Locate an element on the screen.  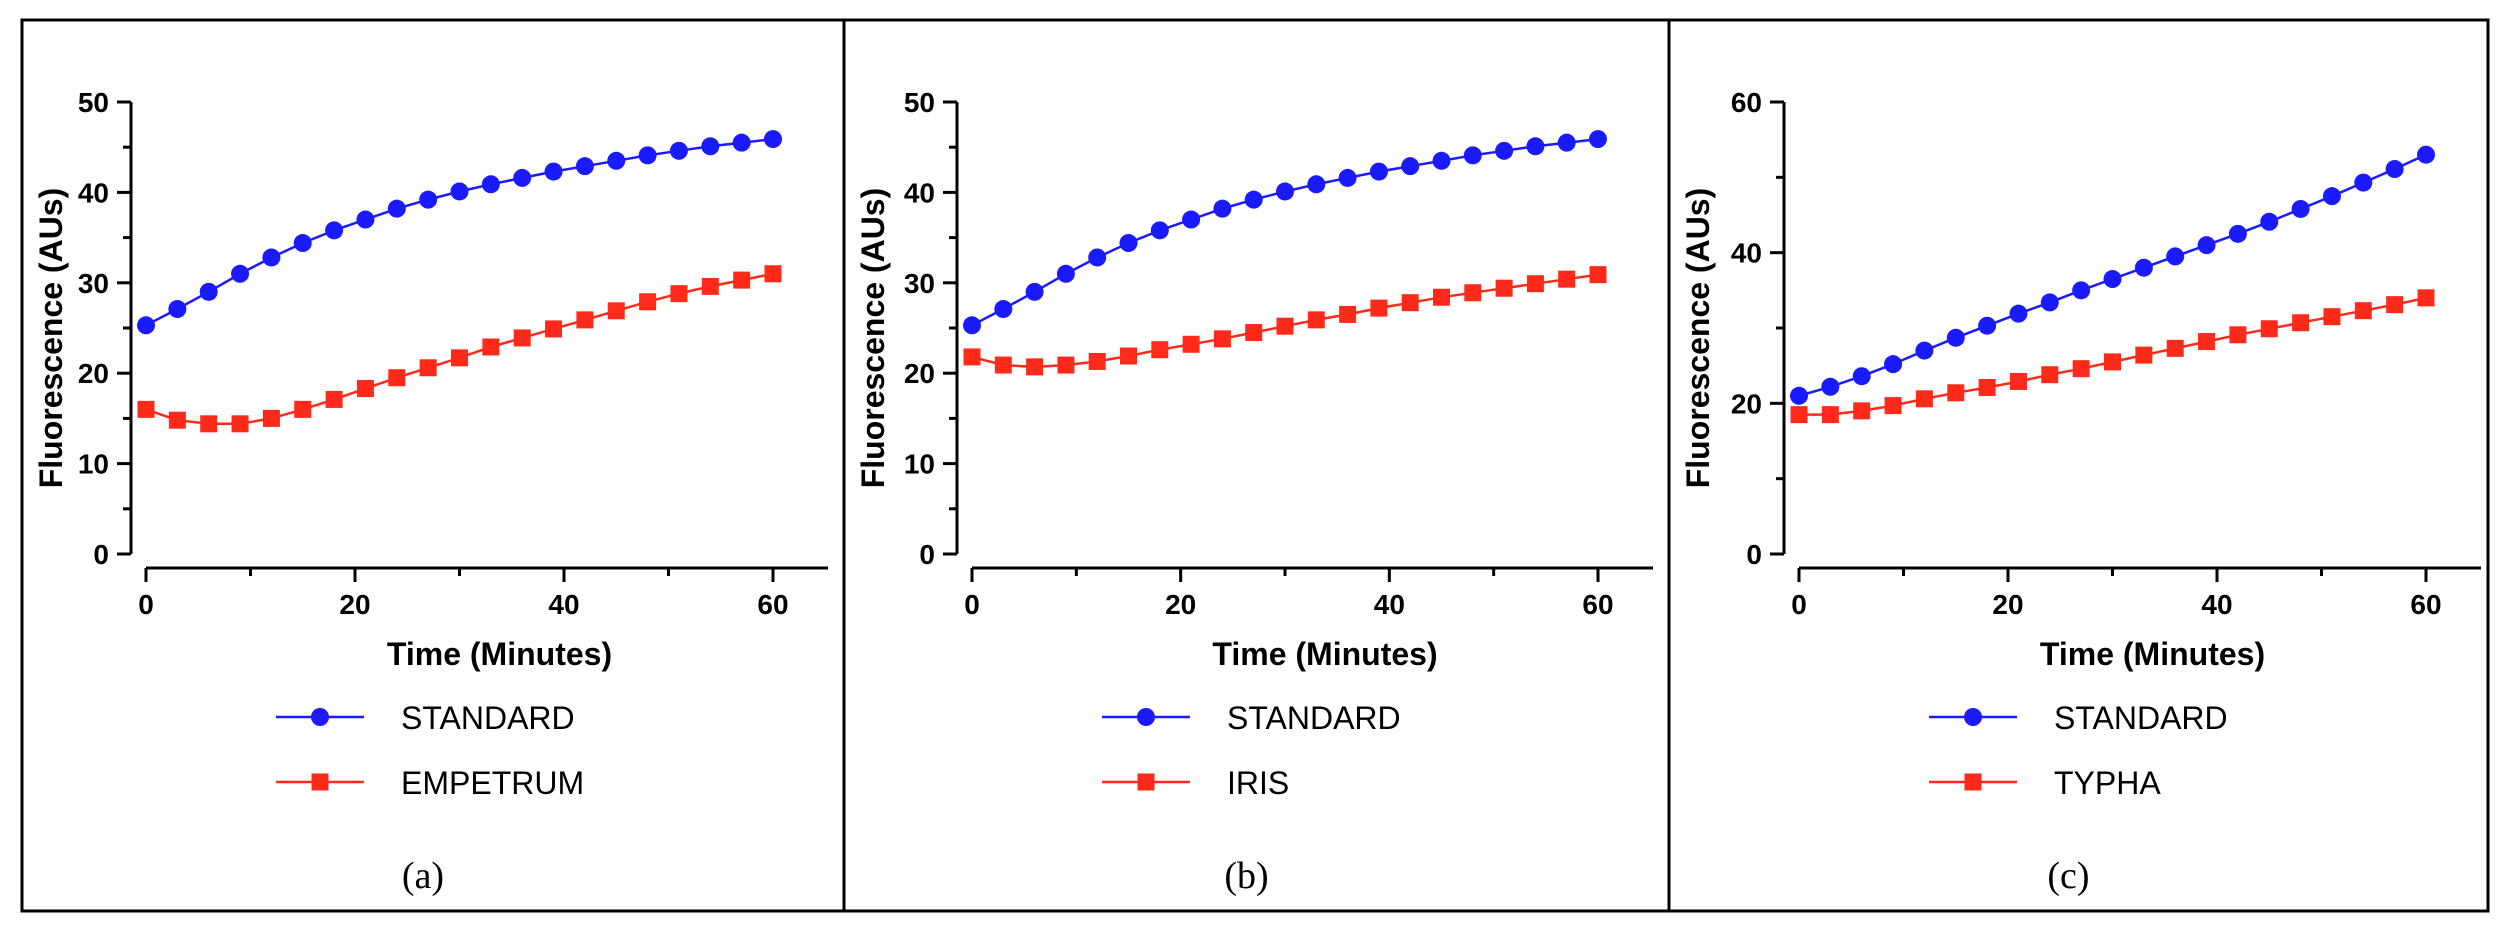
legend-entry-iris: IRIS is located at coordinates (1195, 783).